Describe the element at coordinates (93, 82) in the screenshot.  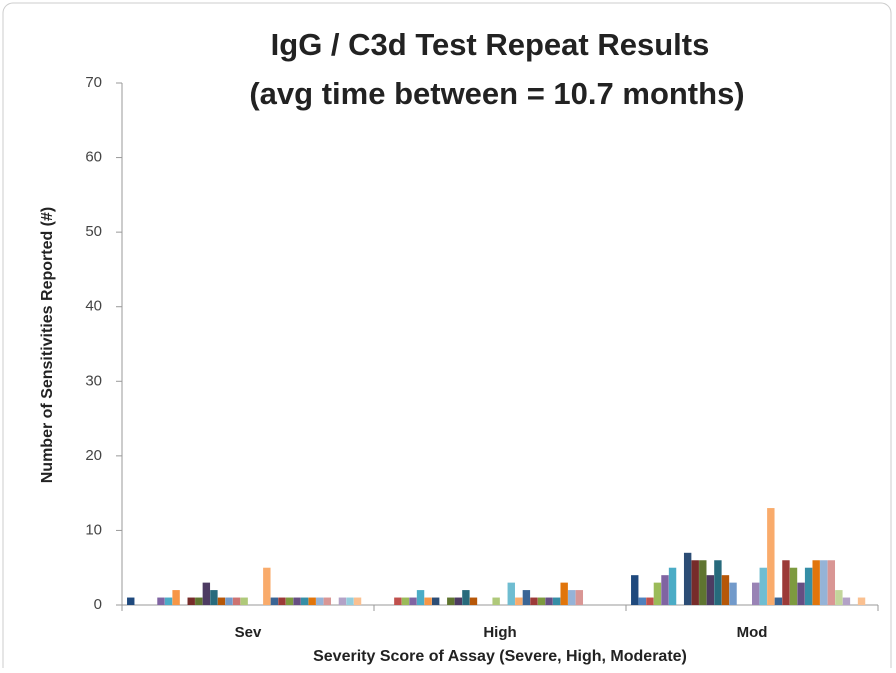
I see `y-tick-label: 70` at that location.